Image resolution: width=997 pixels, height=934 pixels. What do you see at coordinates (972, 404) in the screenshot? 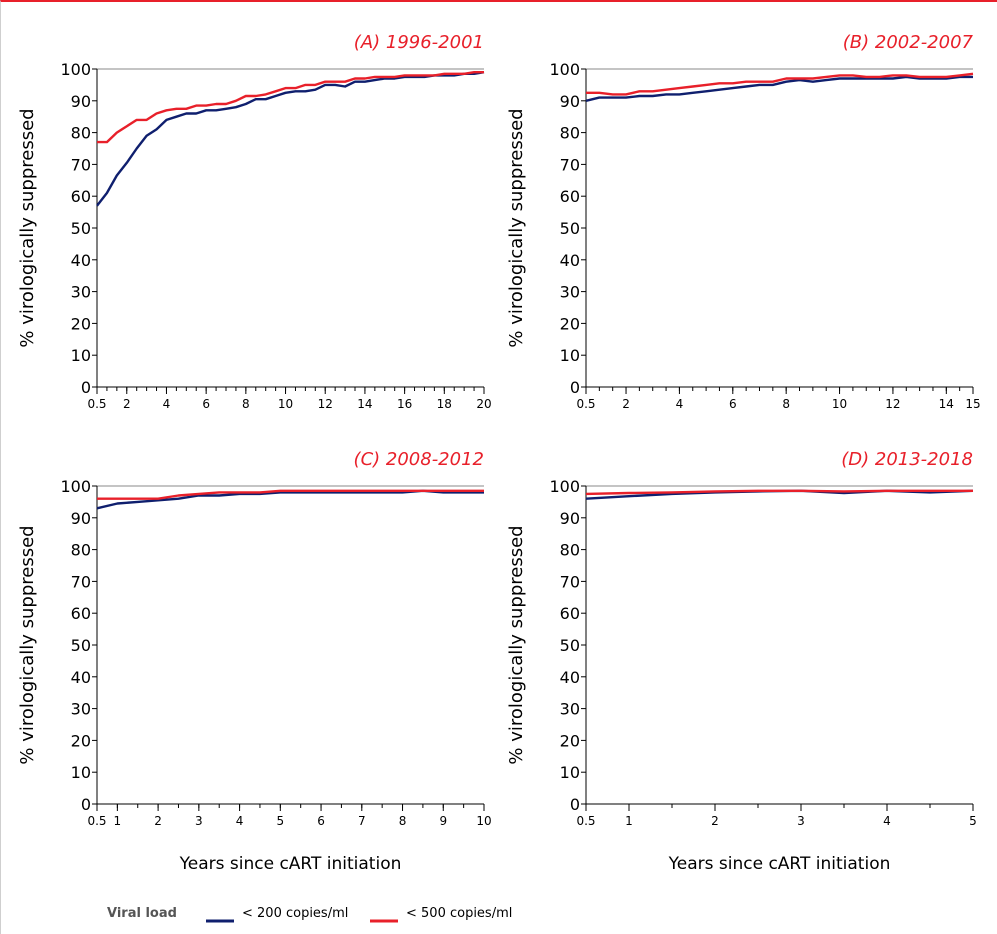
I see `x-tick-label: 15` at bounding box center [972, 404].